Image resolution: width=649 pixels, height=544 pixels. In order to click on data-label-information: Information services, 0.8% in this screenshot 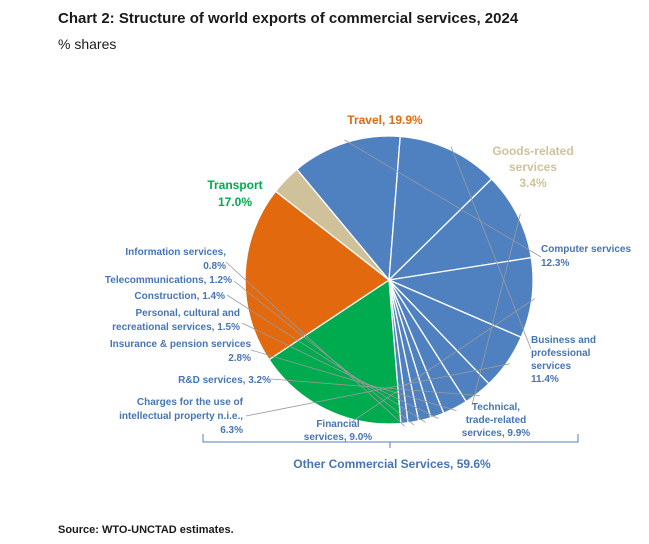, I will do `click(175, 259)`.